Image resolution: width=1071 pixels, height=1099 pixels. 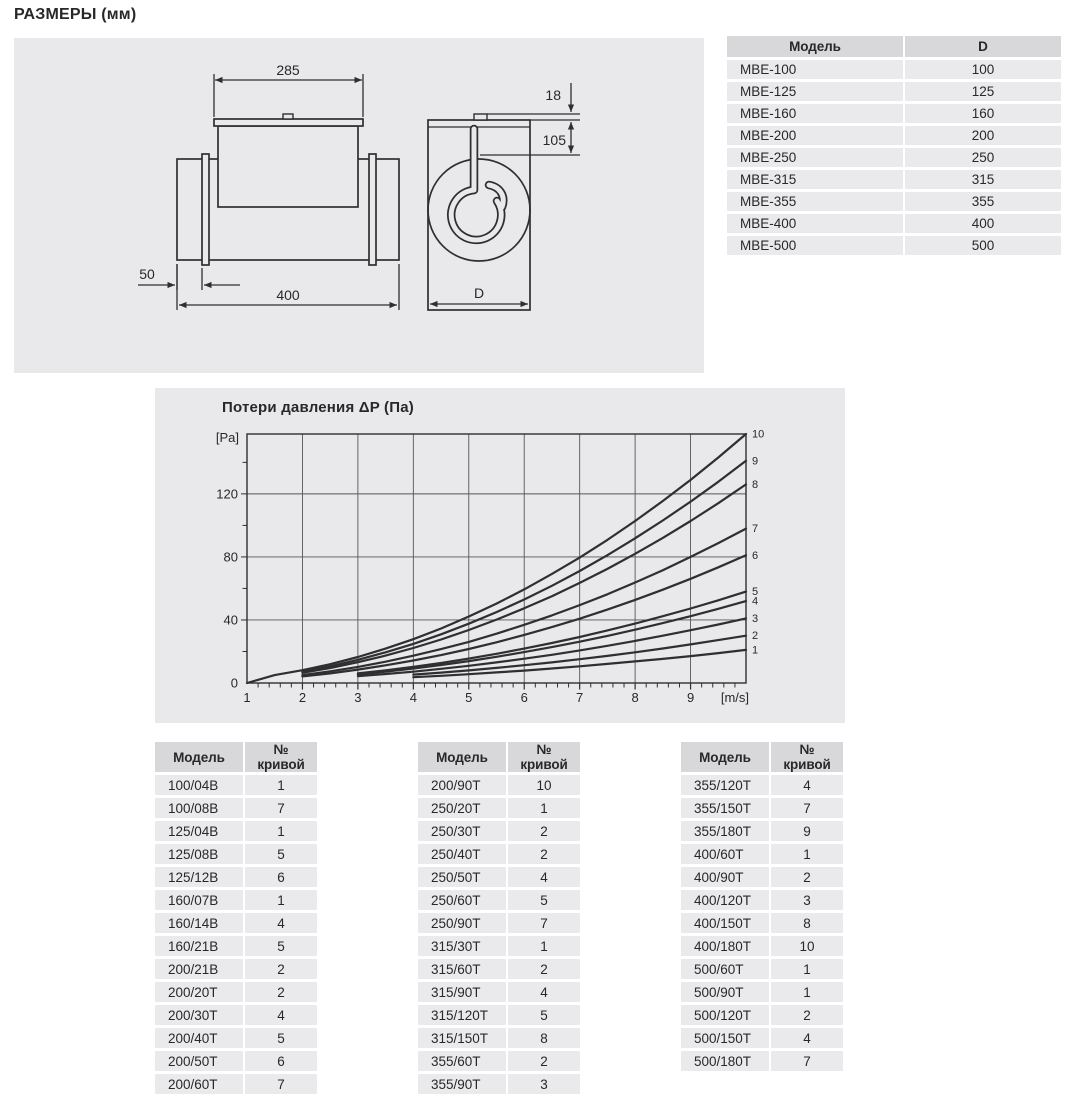 What do you see at coordinates (227, 437) in the screenshot?
I see `y-axis-unit: [Pa]` at bounding box center [227, 437].